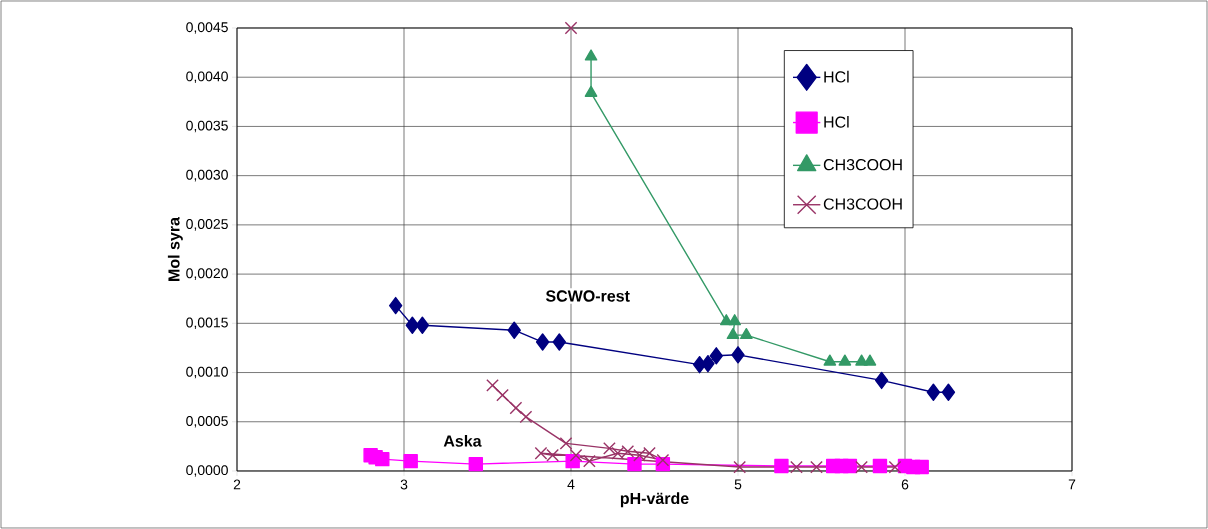 The image size is (1208, 529). Describe the element at coordinates (207, 274) in the screenshot. I see `y-tick-label: 0,0020` at that location.